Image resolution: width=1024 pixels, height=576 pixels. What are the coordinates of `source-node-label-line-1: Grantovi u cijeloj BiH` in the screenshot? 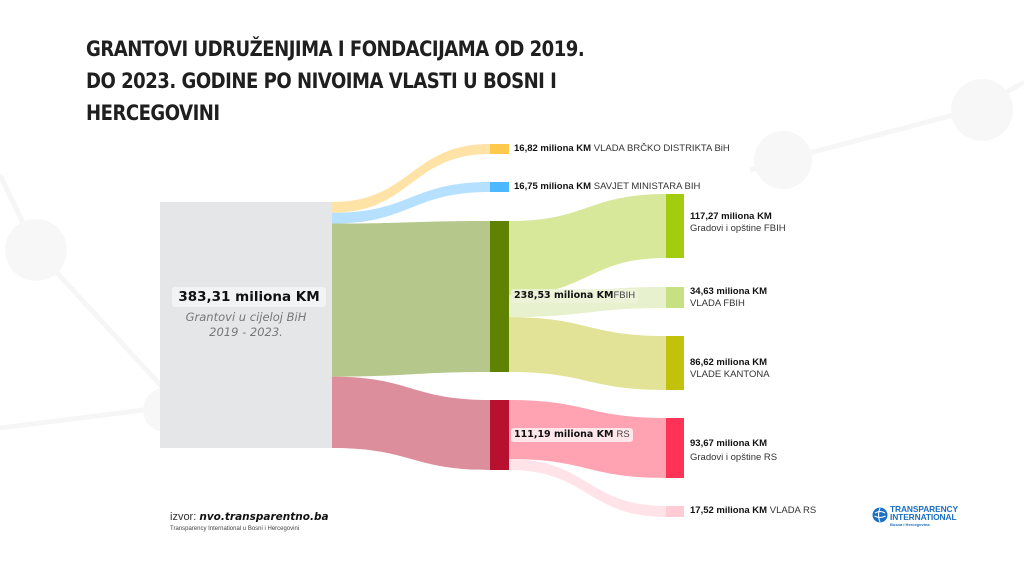 It's located at (246, 317).